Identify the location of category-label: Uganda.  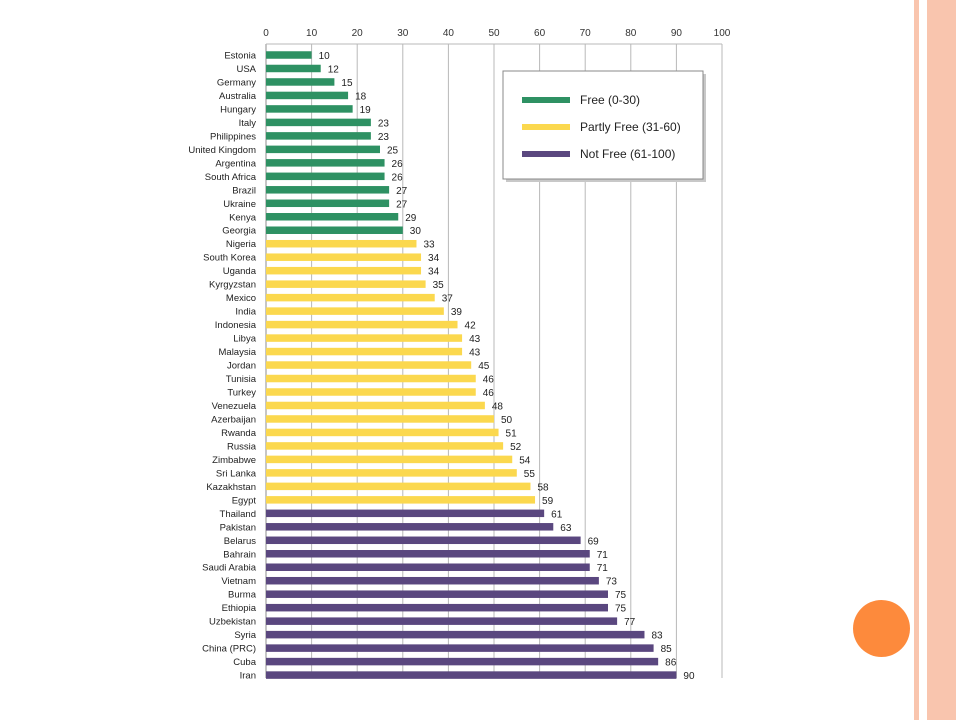
(240, 271).